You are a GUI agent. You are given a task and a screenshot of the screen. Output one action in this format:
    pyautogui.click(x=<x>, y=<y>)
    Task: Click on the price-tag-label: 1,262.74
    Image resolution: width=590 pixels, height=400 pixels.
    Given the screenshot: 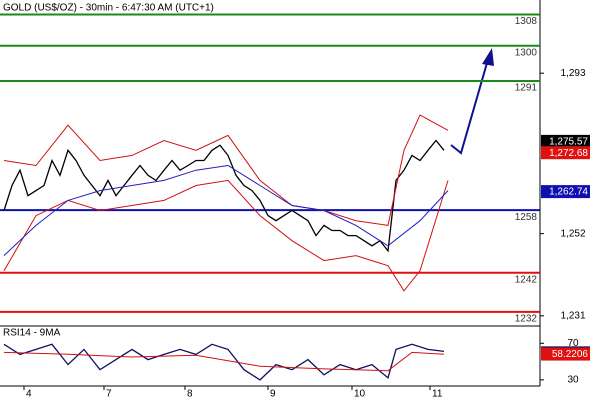 What is the action you would take?
    pyautogui.click(x=568, y=192)
    